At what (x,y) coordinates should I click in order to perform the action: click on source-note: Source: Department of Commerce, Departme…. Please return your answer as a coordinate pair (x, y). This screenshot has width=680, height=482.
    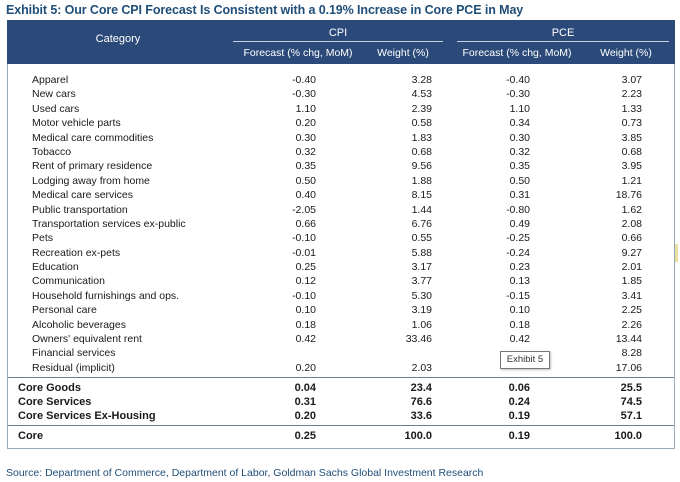
    Looking at the image, I should click on (245, 473).